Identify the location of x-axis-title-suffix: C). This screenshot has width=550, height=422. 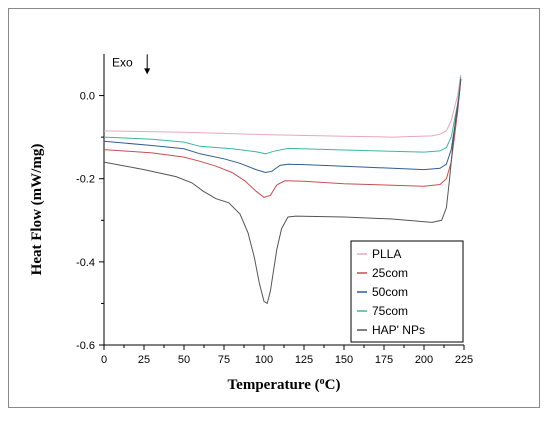
(333, 385).